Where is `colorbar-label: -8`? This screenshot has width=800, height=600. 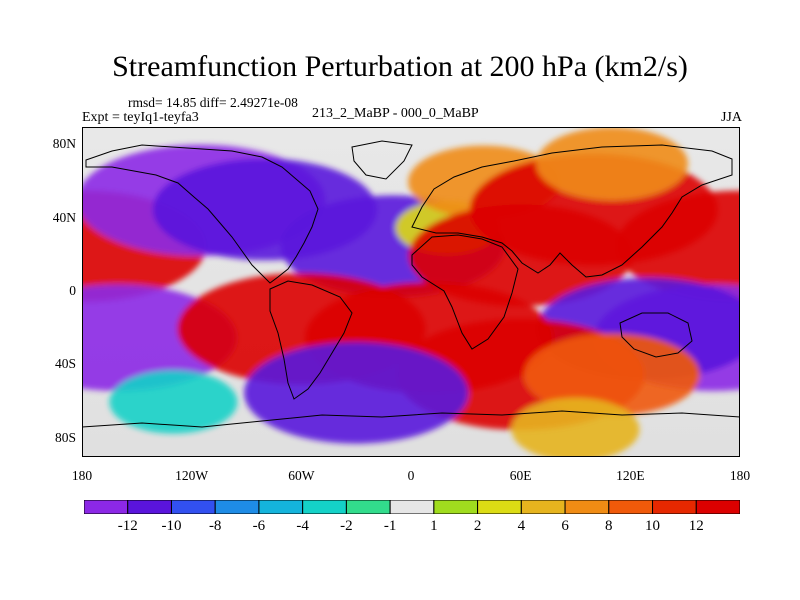 colorbar-label: -8 is located at coordinates (215, 526).